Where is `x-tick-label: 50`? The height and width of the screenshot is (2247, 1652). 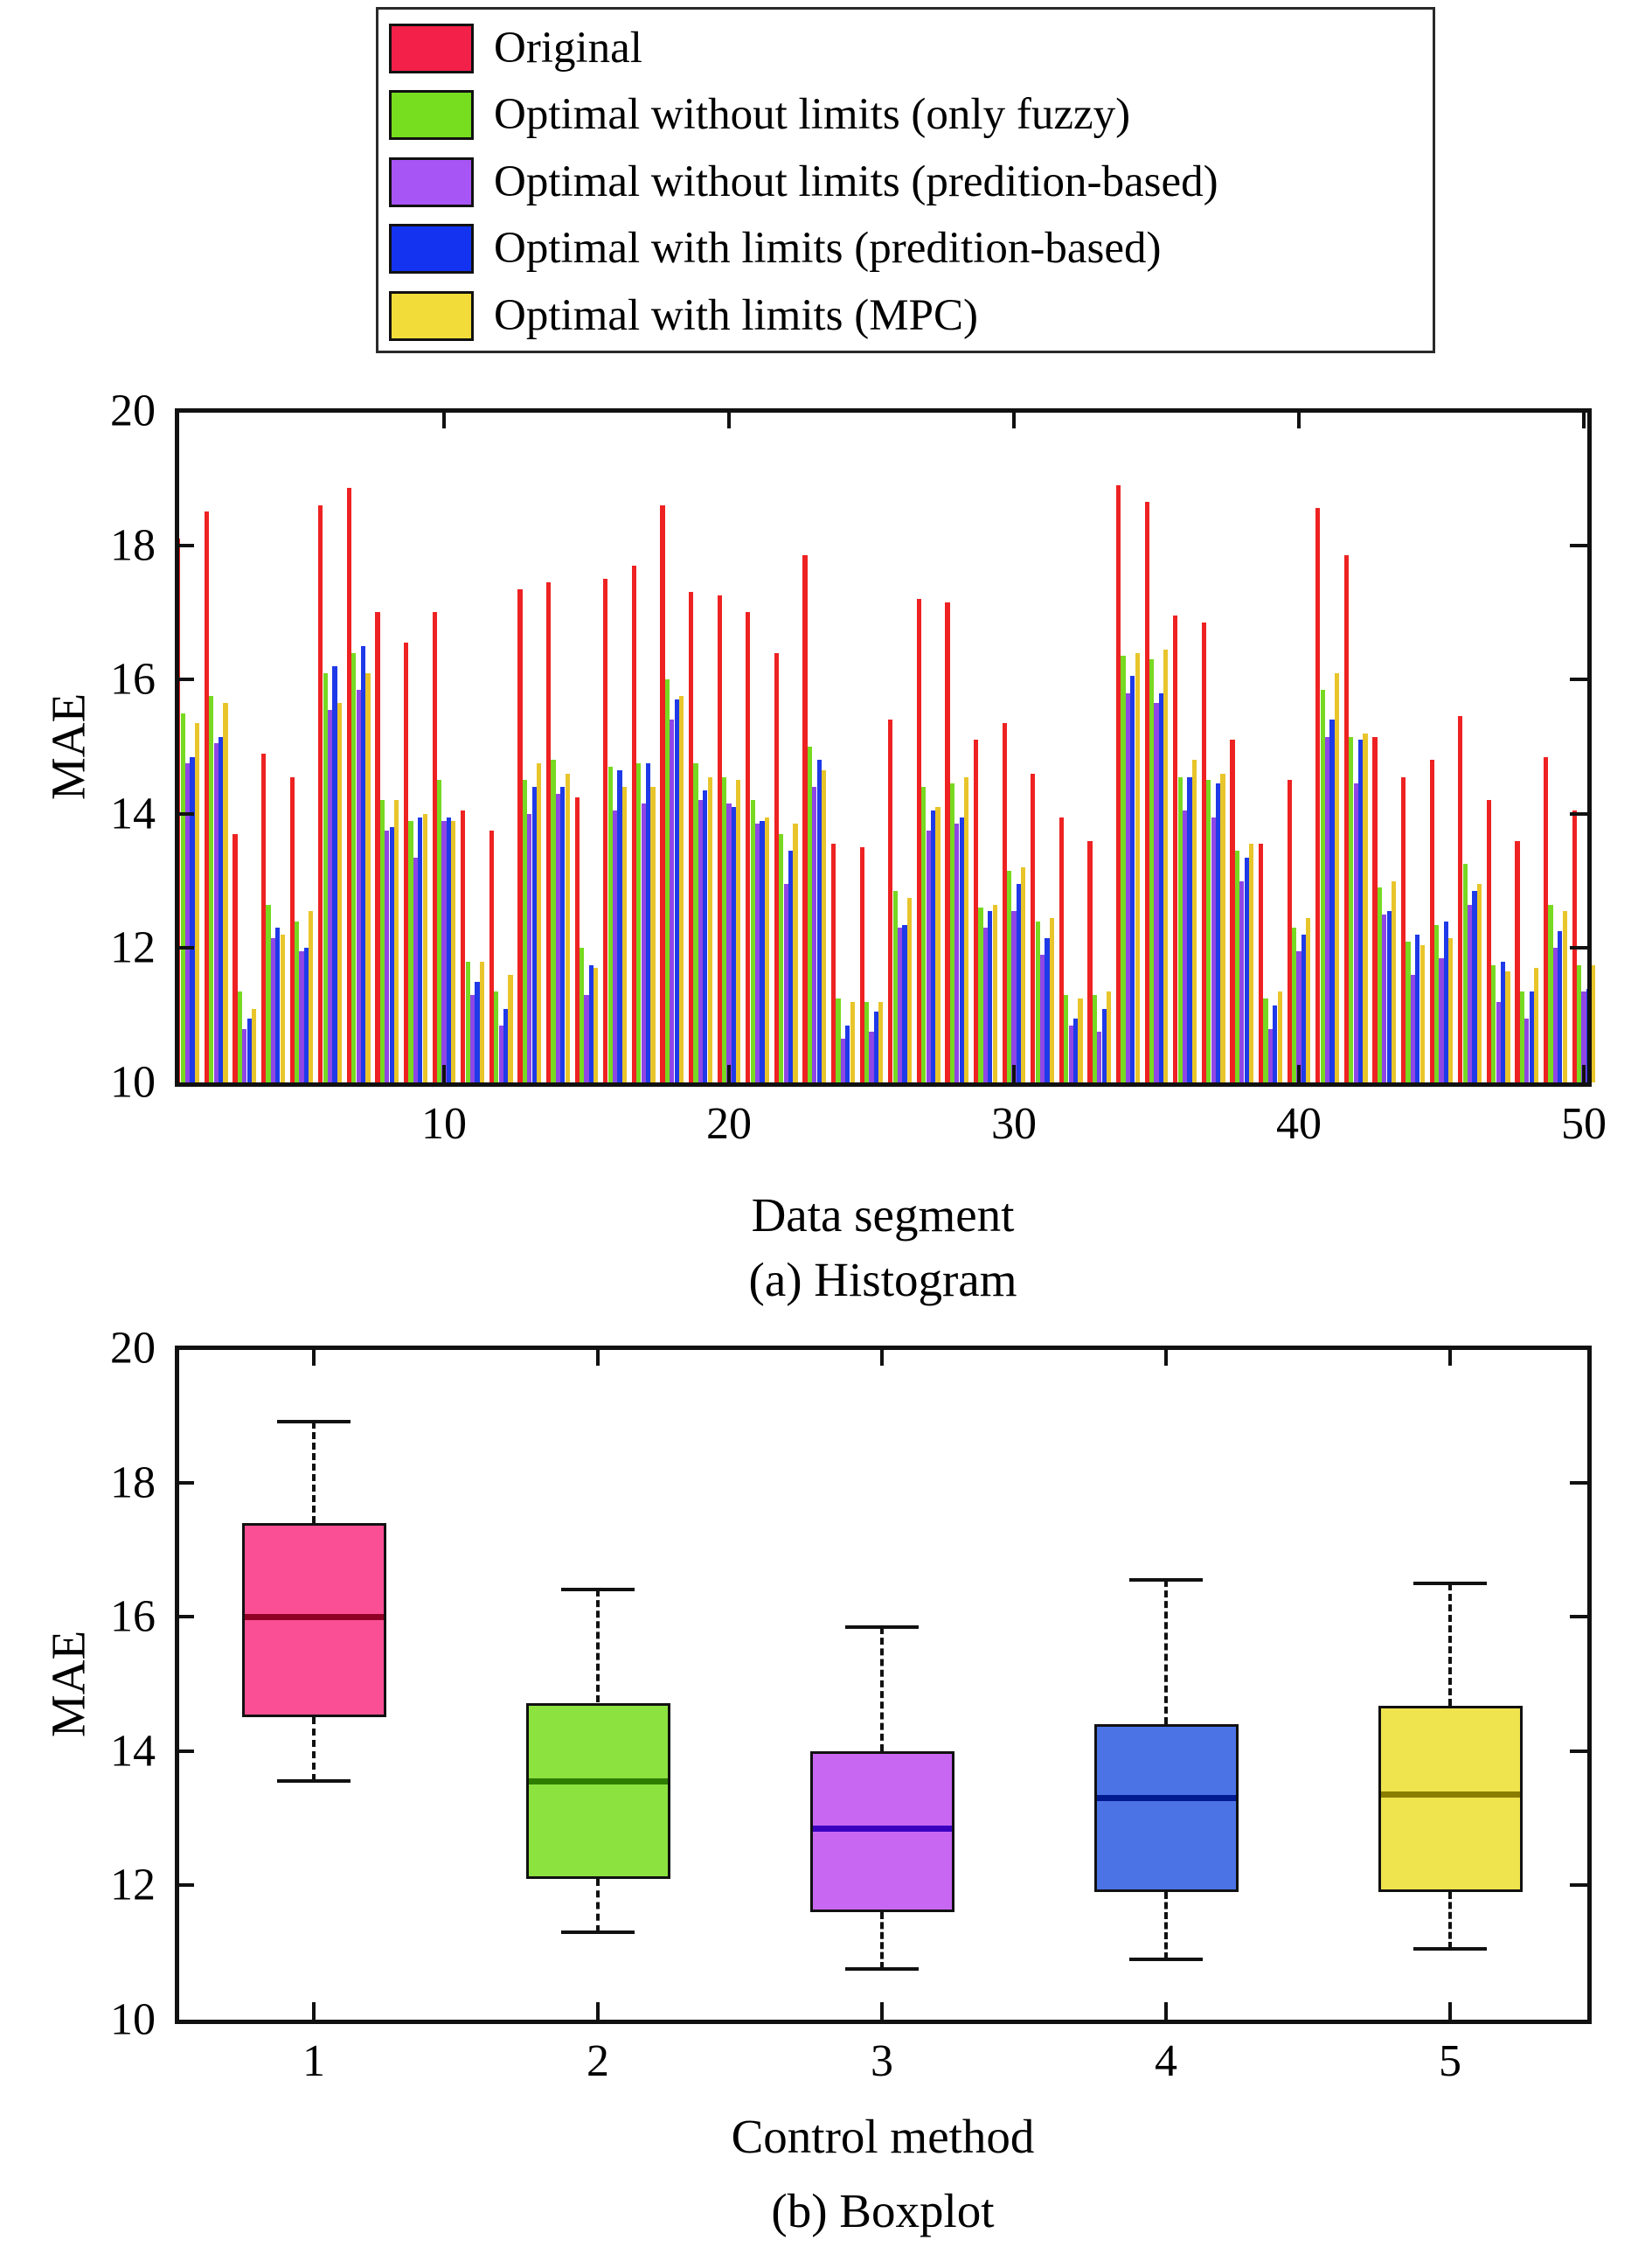 x-tick-label: 50 is located at coordinates (1584, 1124).